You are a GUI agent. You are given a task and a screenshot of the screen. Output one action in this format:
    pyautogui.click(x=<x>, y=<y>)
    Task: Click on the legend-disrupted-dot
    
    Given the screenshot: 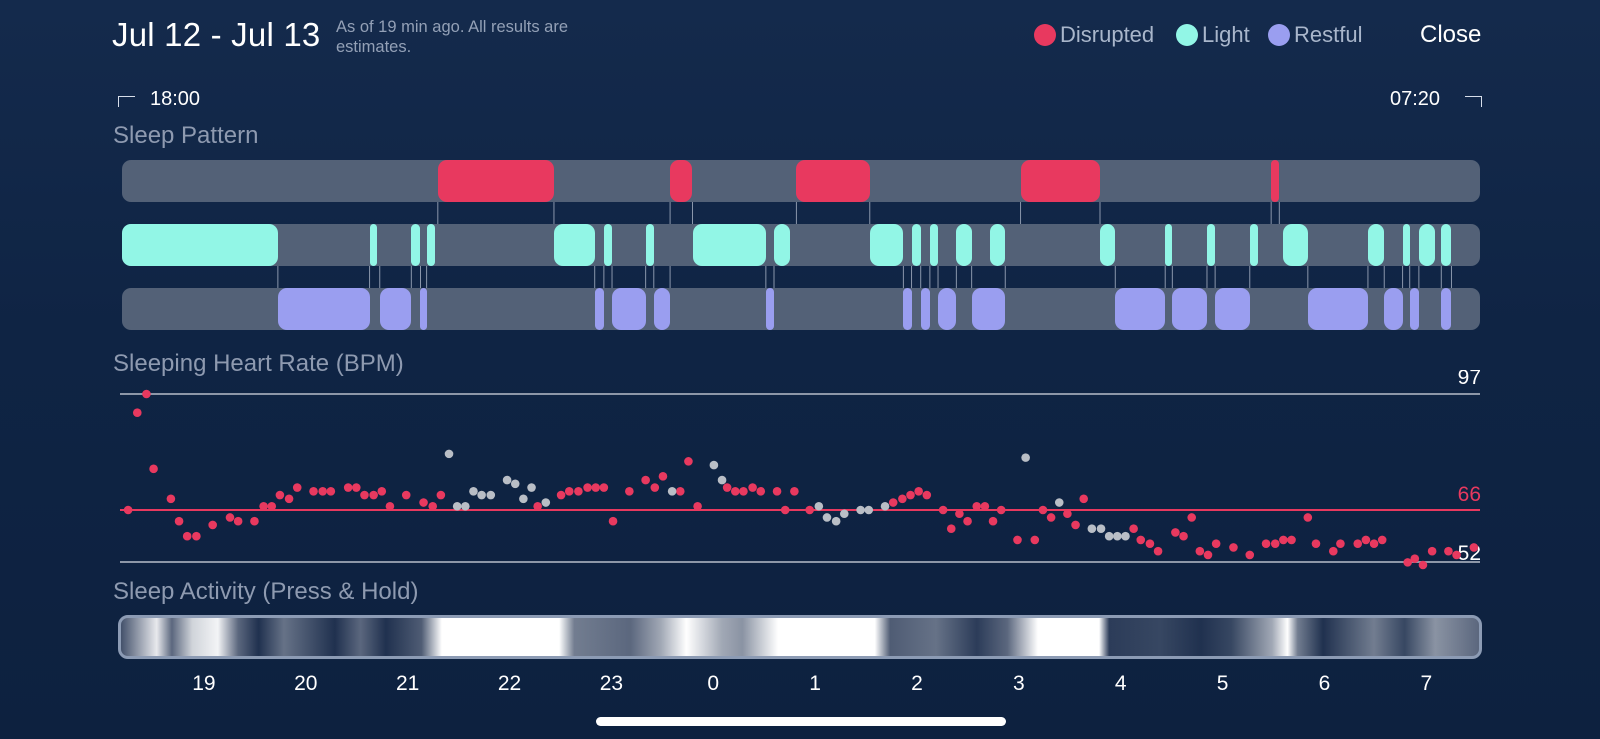 What is the action you would take?
    pyautogui.click(x=1045, y=35)
    